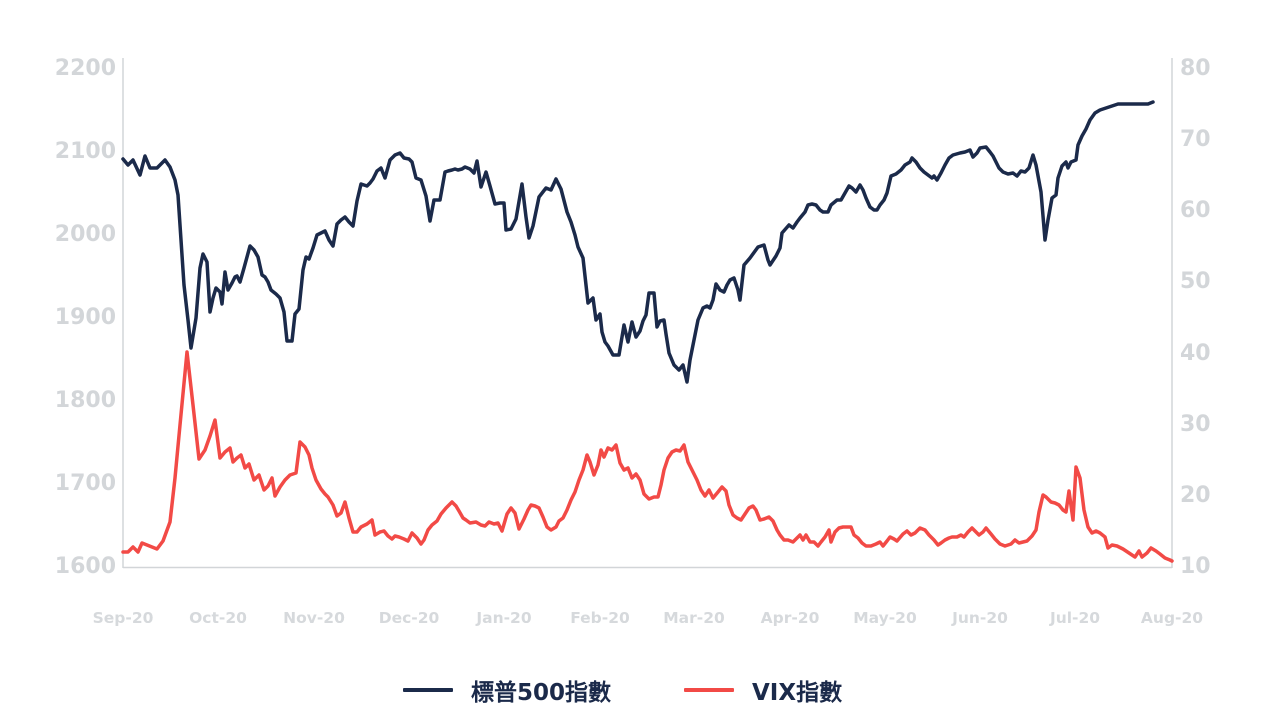  I want to click on left-axis-tick: 1600, so click(85, 566).